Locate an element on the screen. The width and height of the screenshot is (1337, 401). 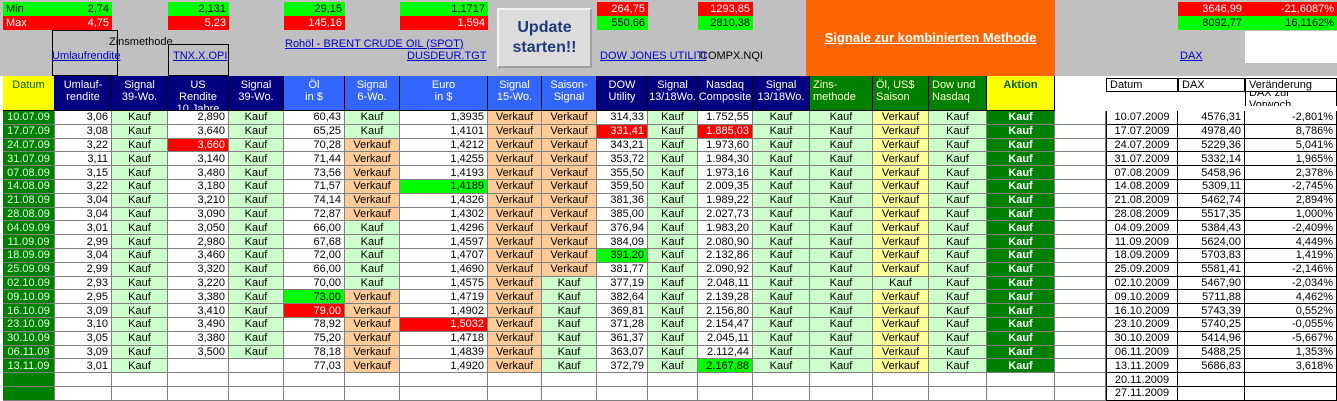
table-cell: 3,04 is located at coordinates (83, 256).